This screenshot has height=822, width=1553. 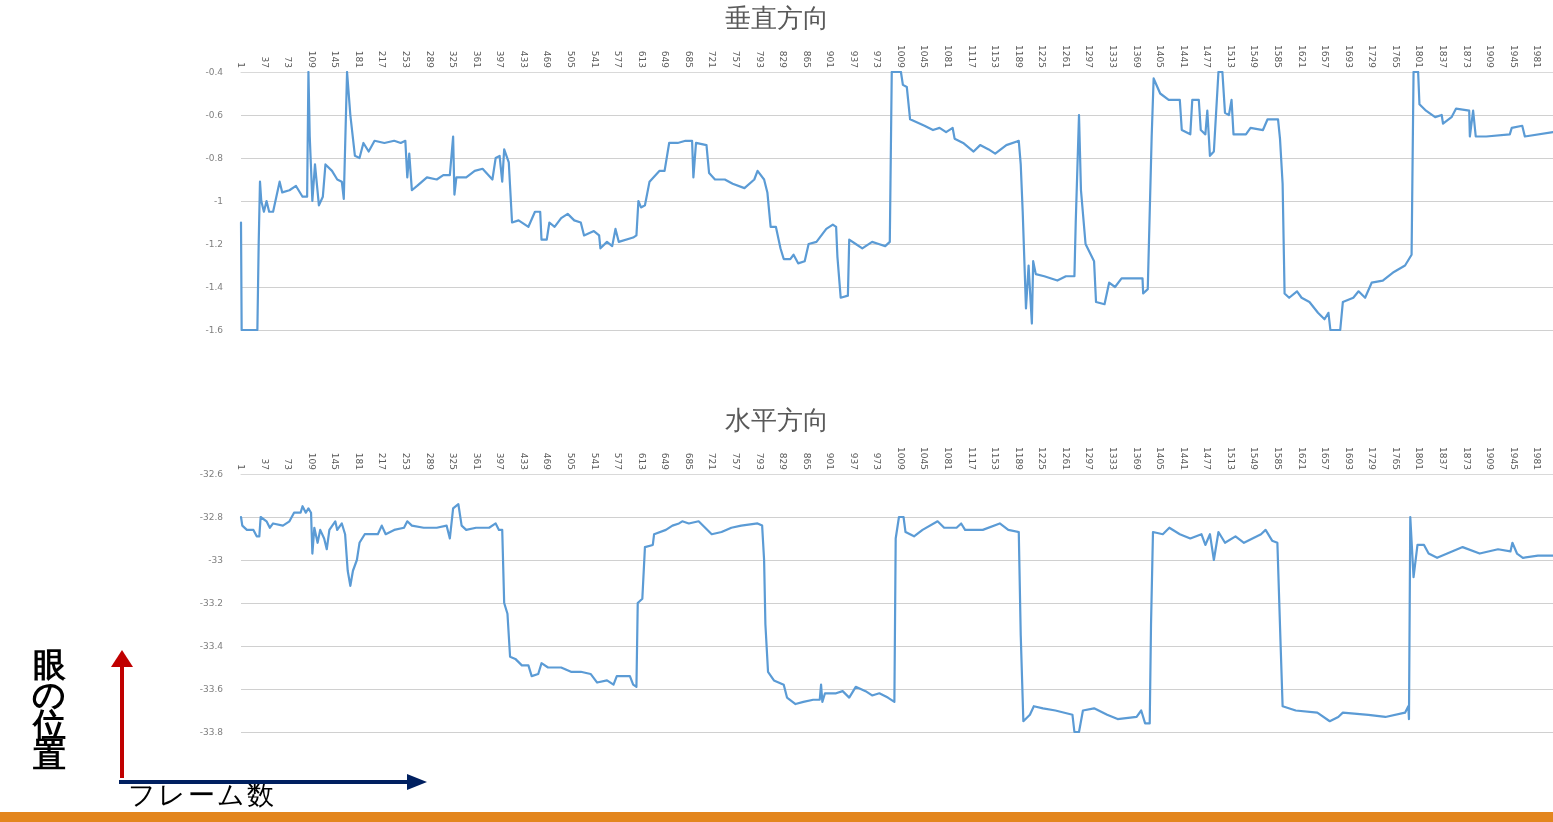 I want to click on y-tick-label: -32.8, so click(x=211, y=517).